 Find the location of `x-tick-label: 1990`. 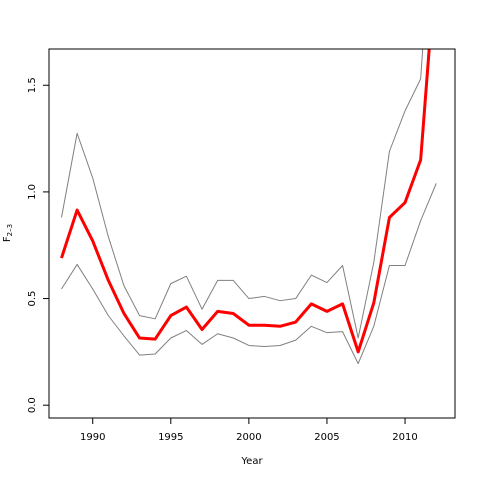

x-tick-label: 1990 is located at coordinates (92, 437).